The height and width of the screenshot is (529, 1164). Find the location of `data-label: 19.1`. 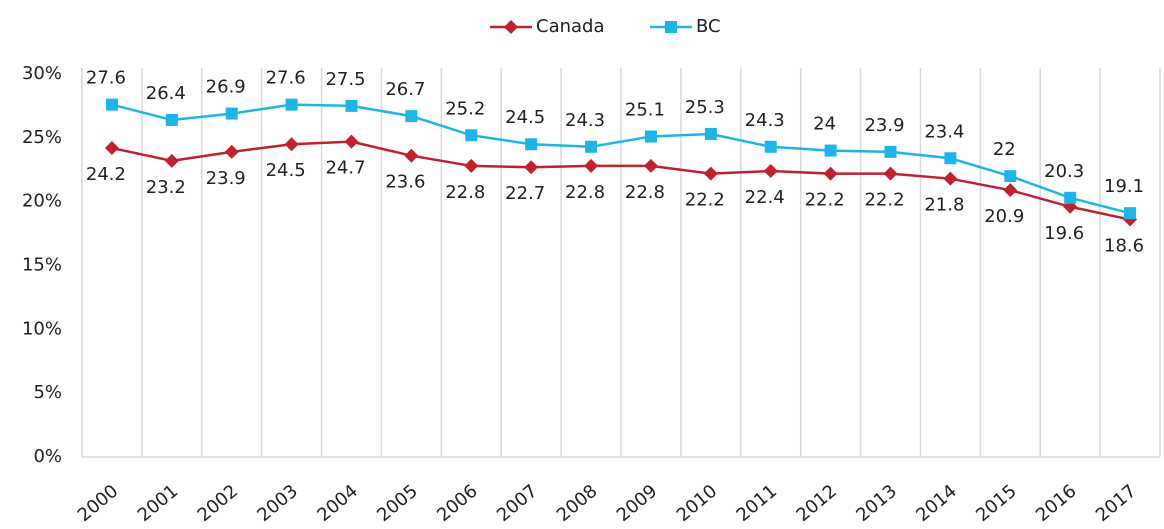

data-label: 19.1 is located at coordinates (1124, 186).